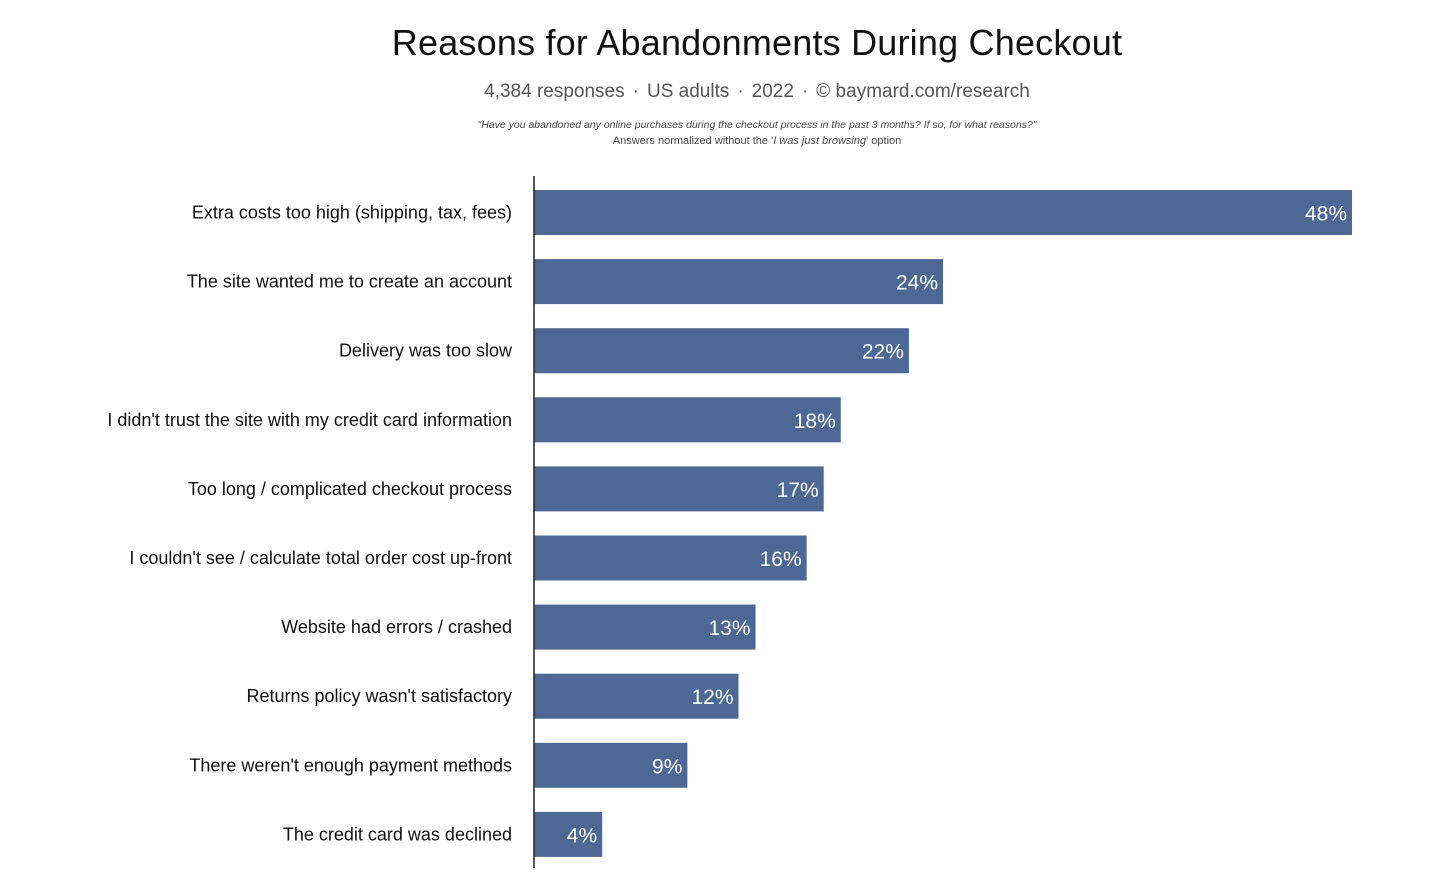 This screenshot has height=888, width=1444. I want to click on note-emphasis: I was just browsing, so click(820, 141).